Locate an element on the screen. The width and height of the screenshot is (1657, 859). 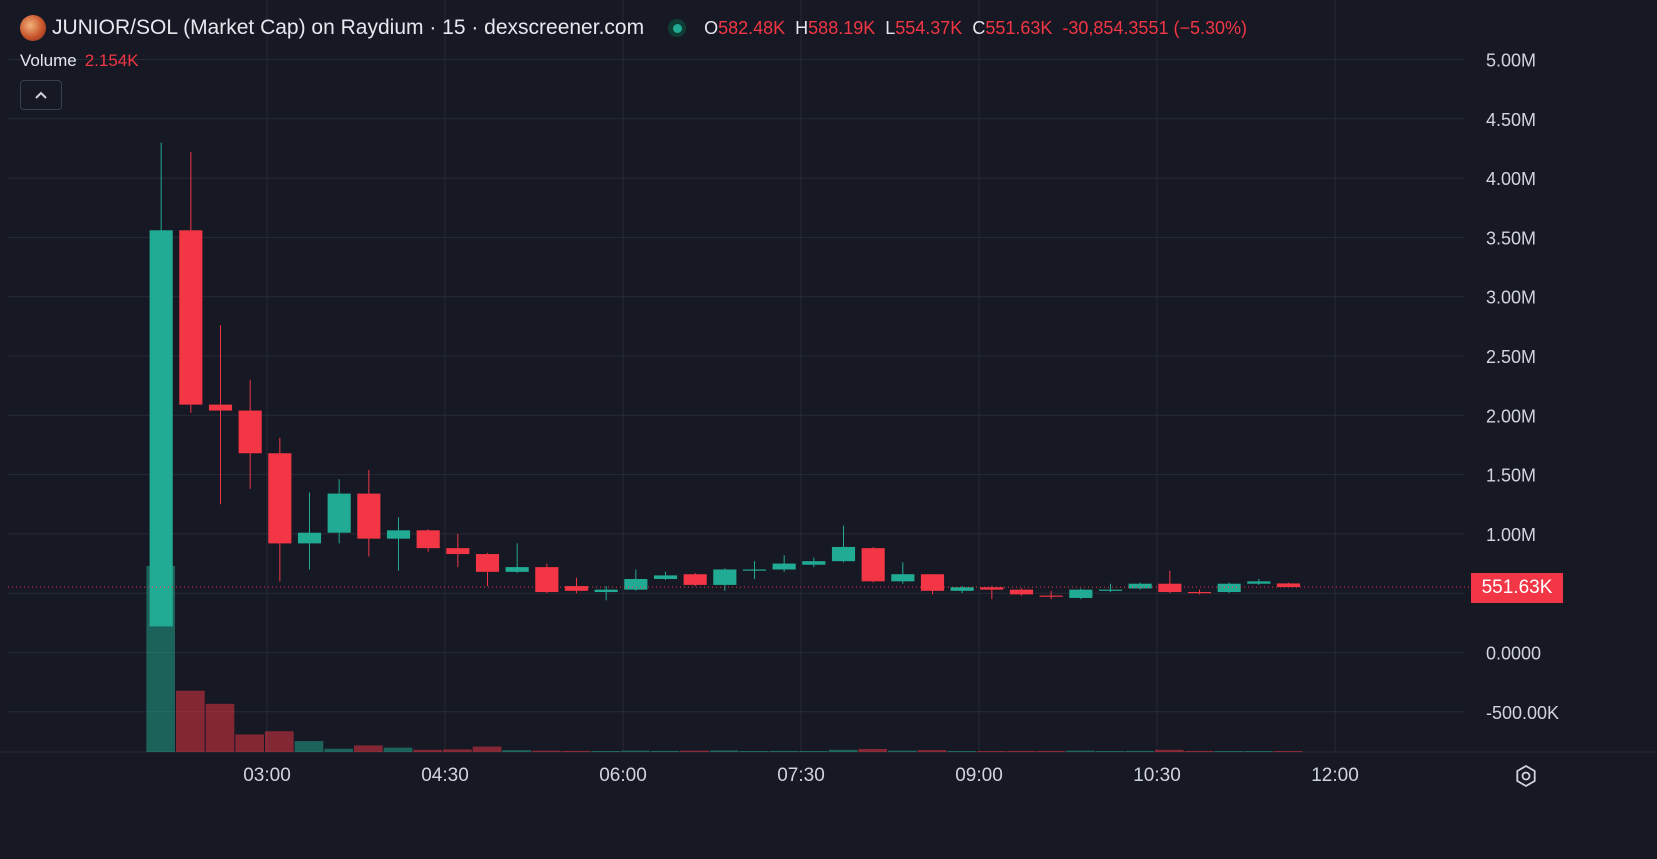
volume-value: 2.154K is located at coordinates (111, 60).